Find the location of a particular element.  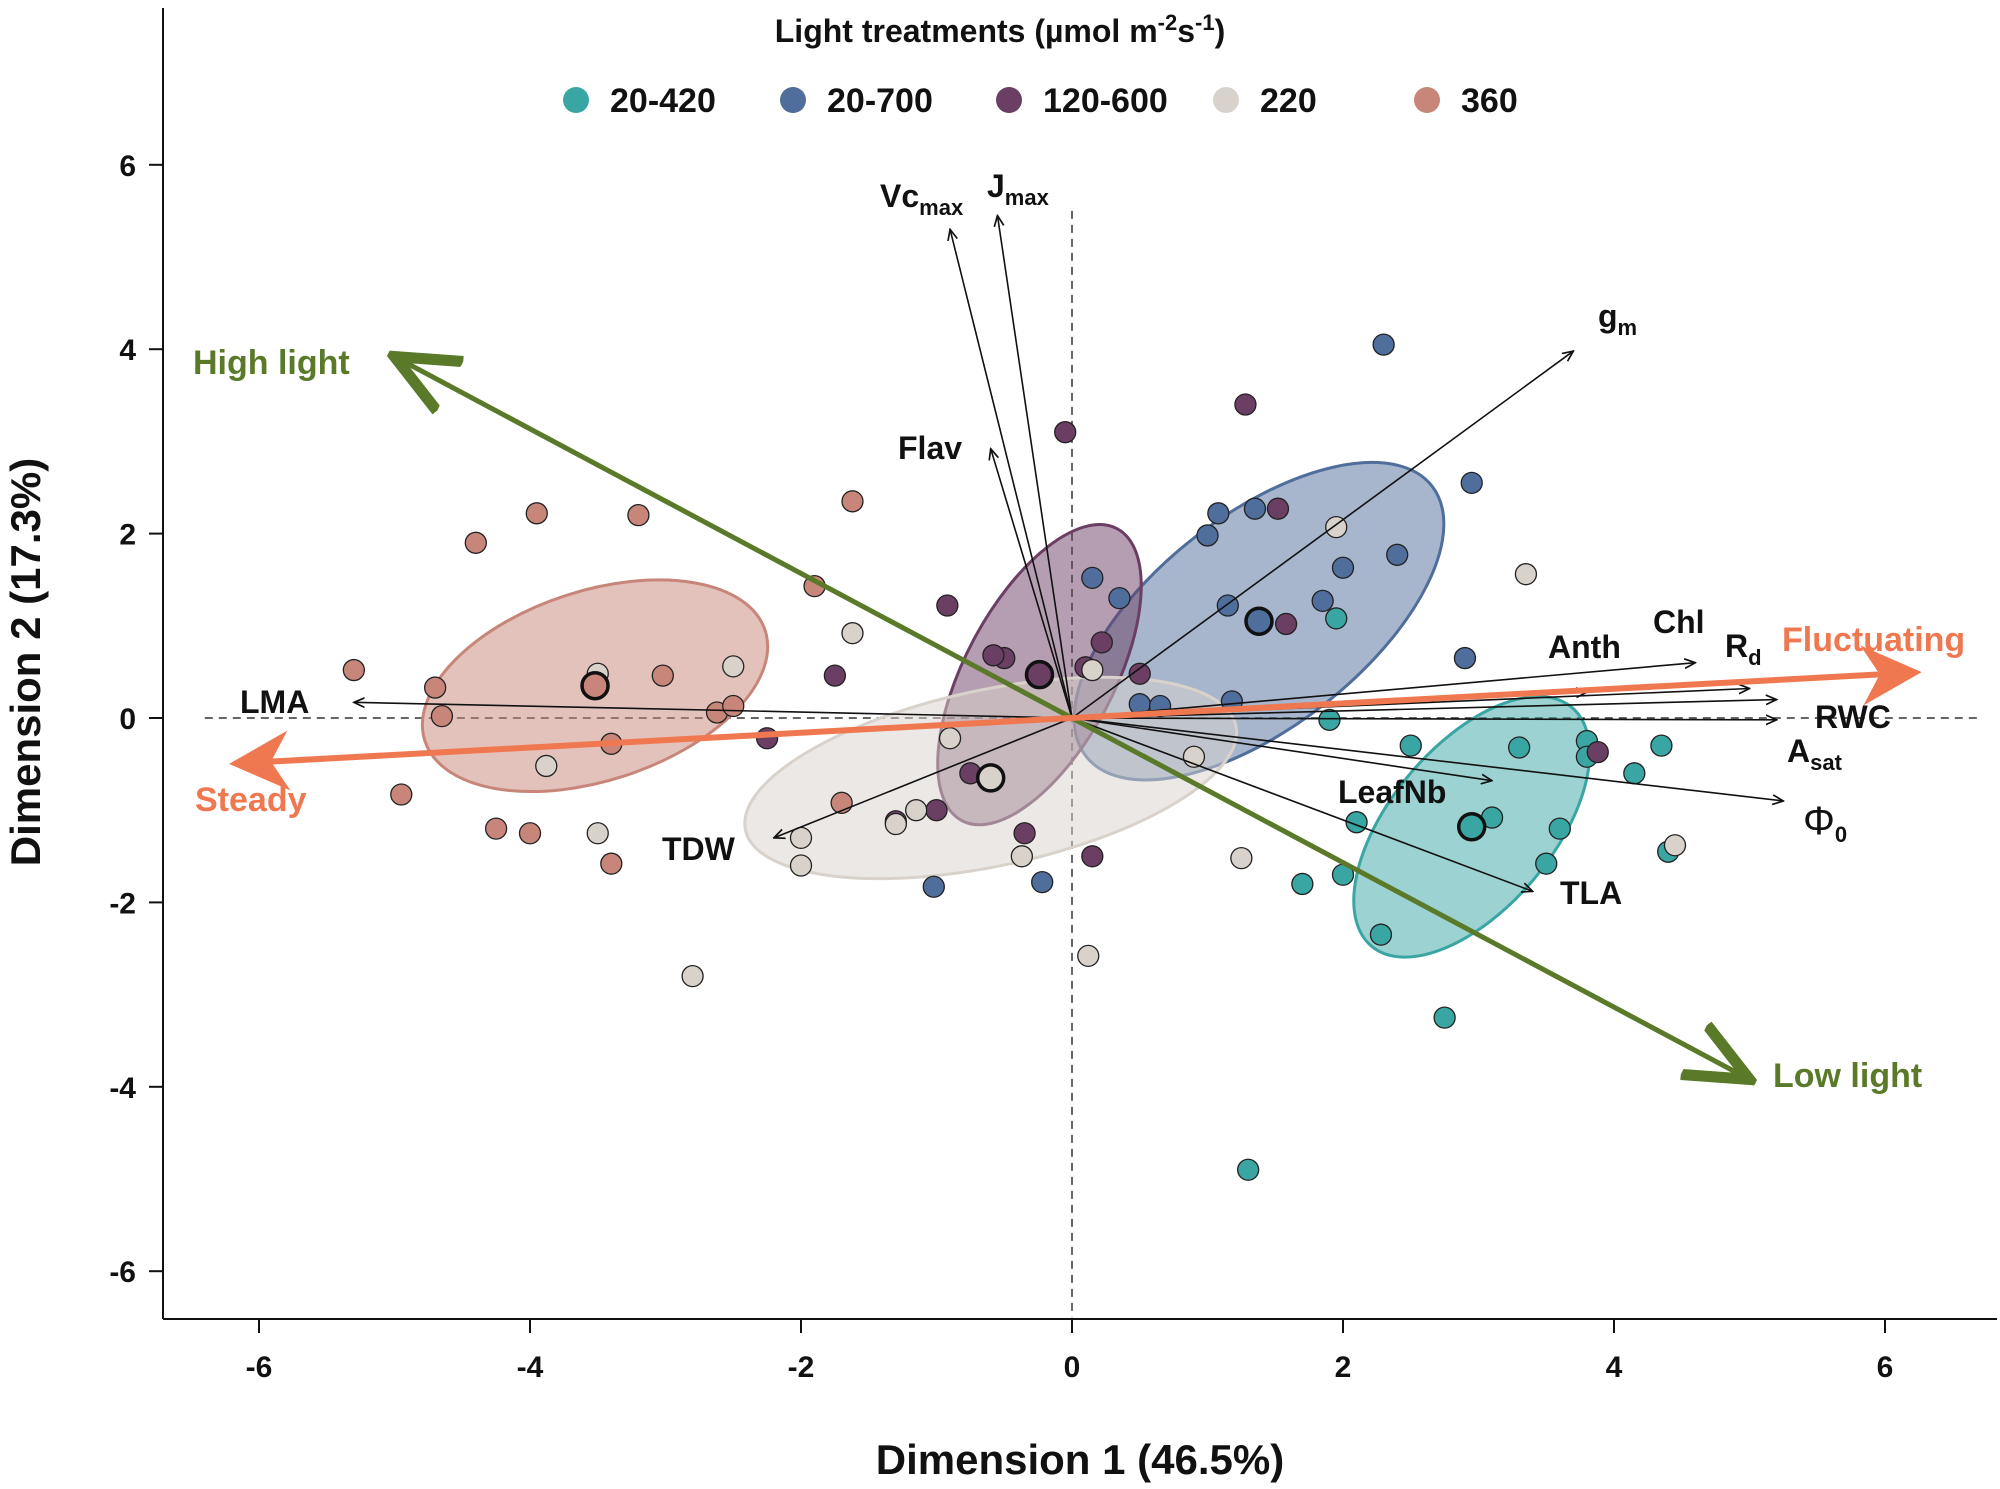

y-tick-label: 2 is located at coordinates (127, 535).